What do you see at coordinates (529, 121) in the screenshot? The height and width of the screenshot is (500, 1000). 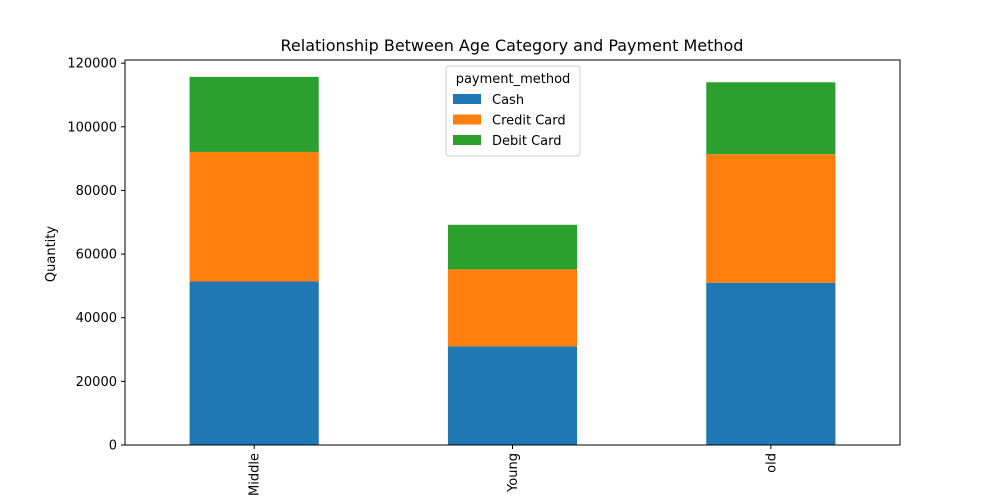 I see `legend-label: Credit Card` at bounding box center [529, 121].